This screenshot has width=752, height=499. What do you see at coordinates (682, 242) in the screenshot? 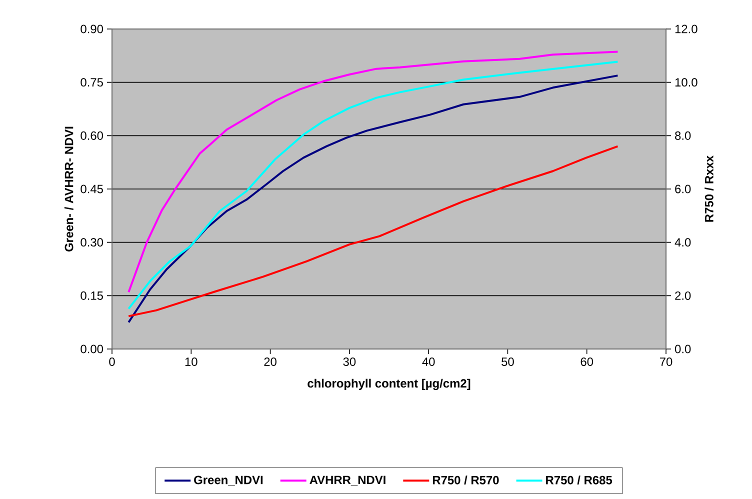
I see `y2-tick-label: 4.0` at bounding box center [682, 242].